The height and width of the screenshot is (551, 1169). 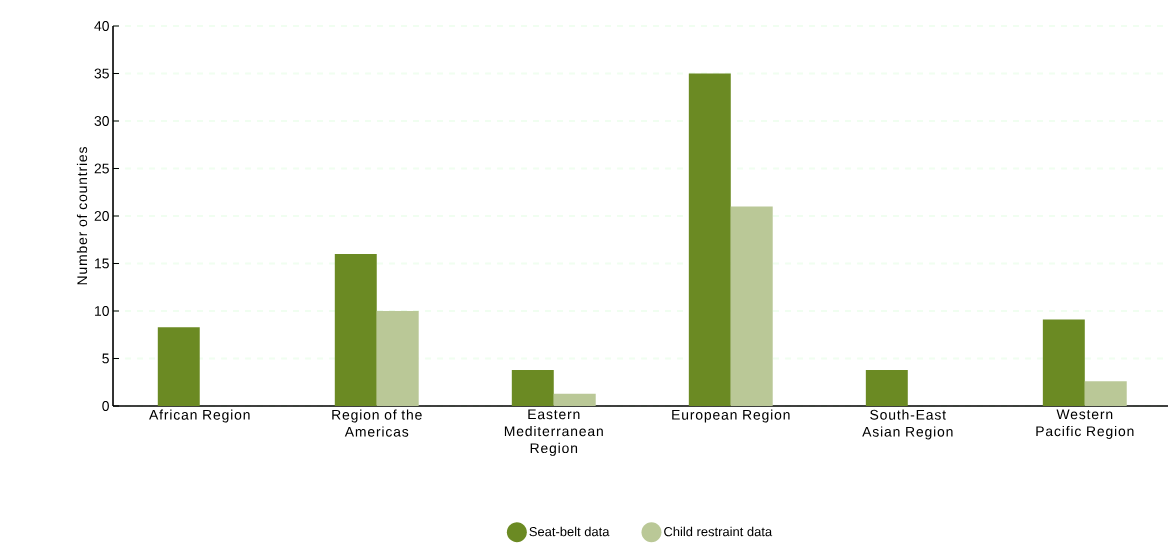 I want to click on y-tick-label: 5, so click(x=105, y=358).